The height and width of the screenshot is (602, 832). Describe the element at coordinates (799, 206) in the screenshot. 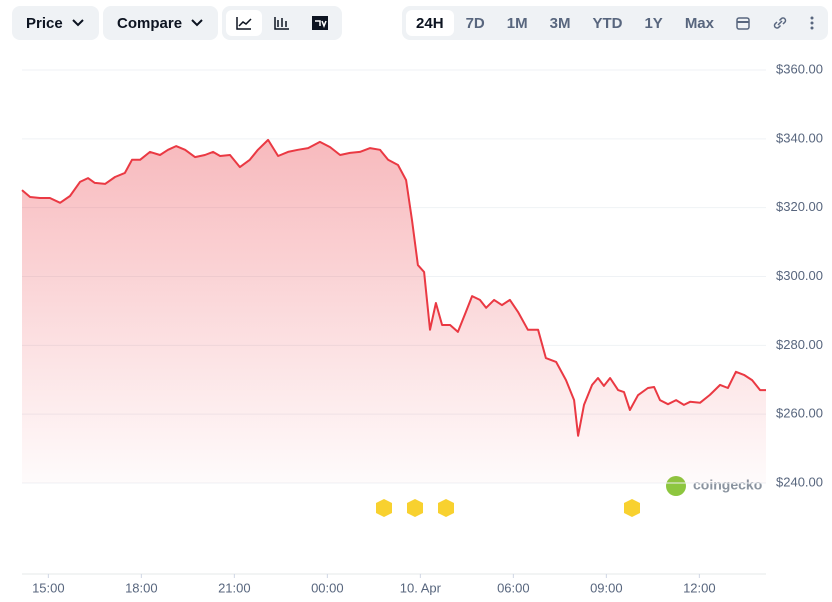

I see `y-tick-label: $320.00` at that location.